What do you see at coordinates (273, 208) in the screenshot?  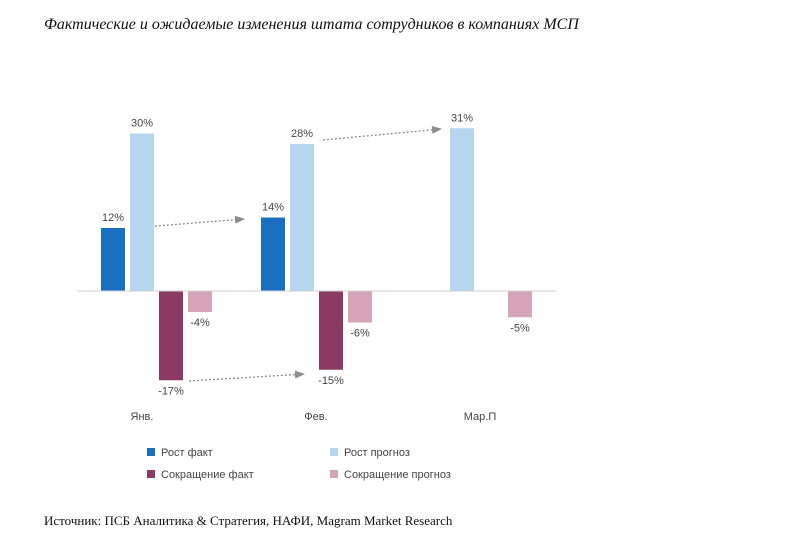 I see `data-label-рост-факт-2: 14%` at bounding box center [273, 208].